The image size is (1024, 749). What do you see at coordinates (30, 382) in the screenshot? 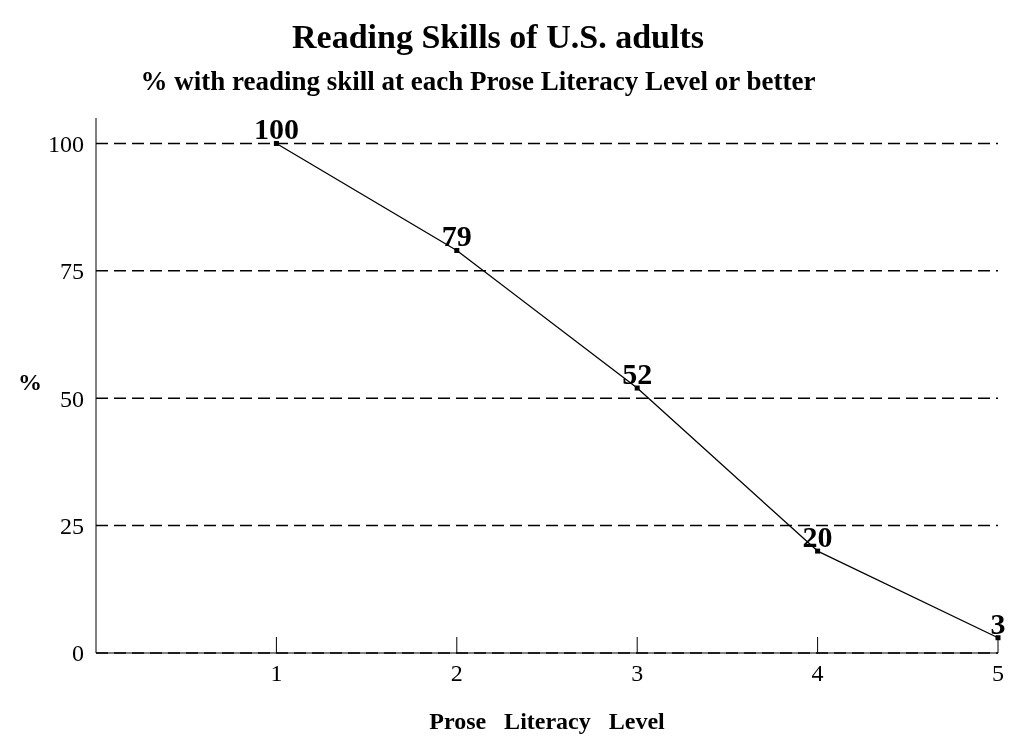
I see `y-axis-title: %` at bounding box center [30, 382].